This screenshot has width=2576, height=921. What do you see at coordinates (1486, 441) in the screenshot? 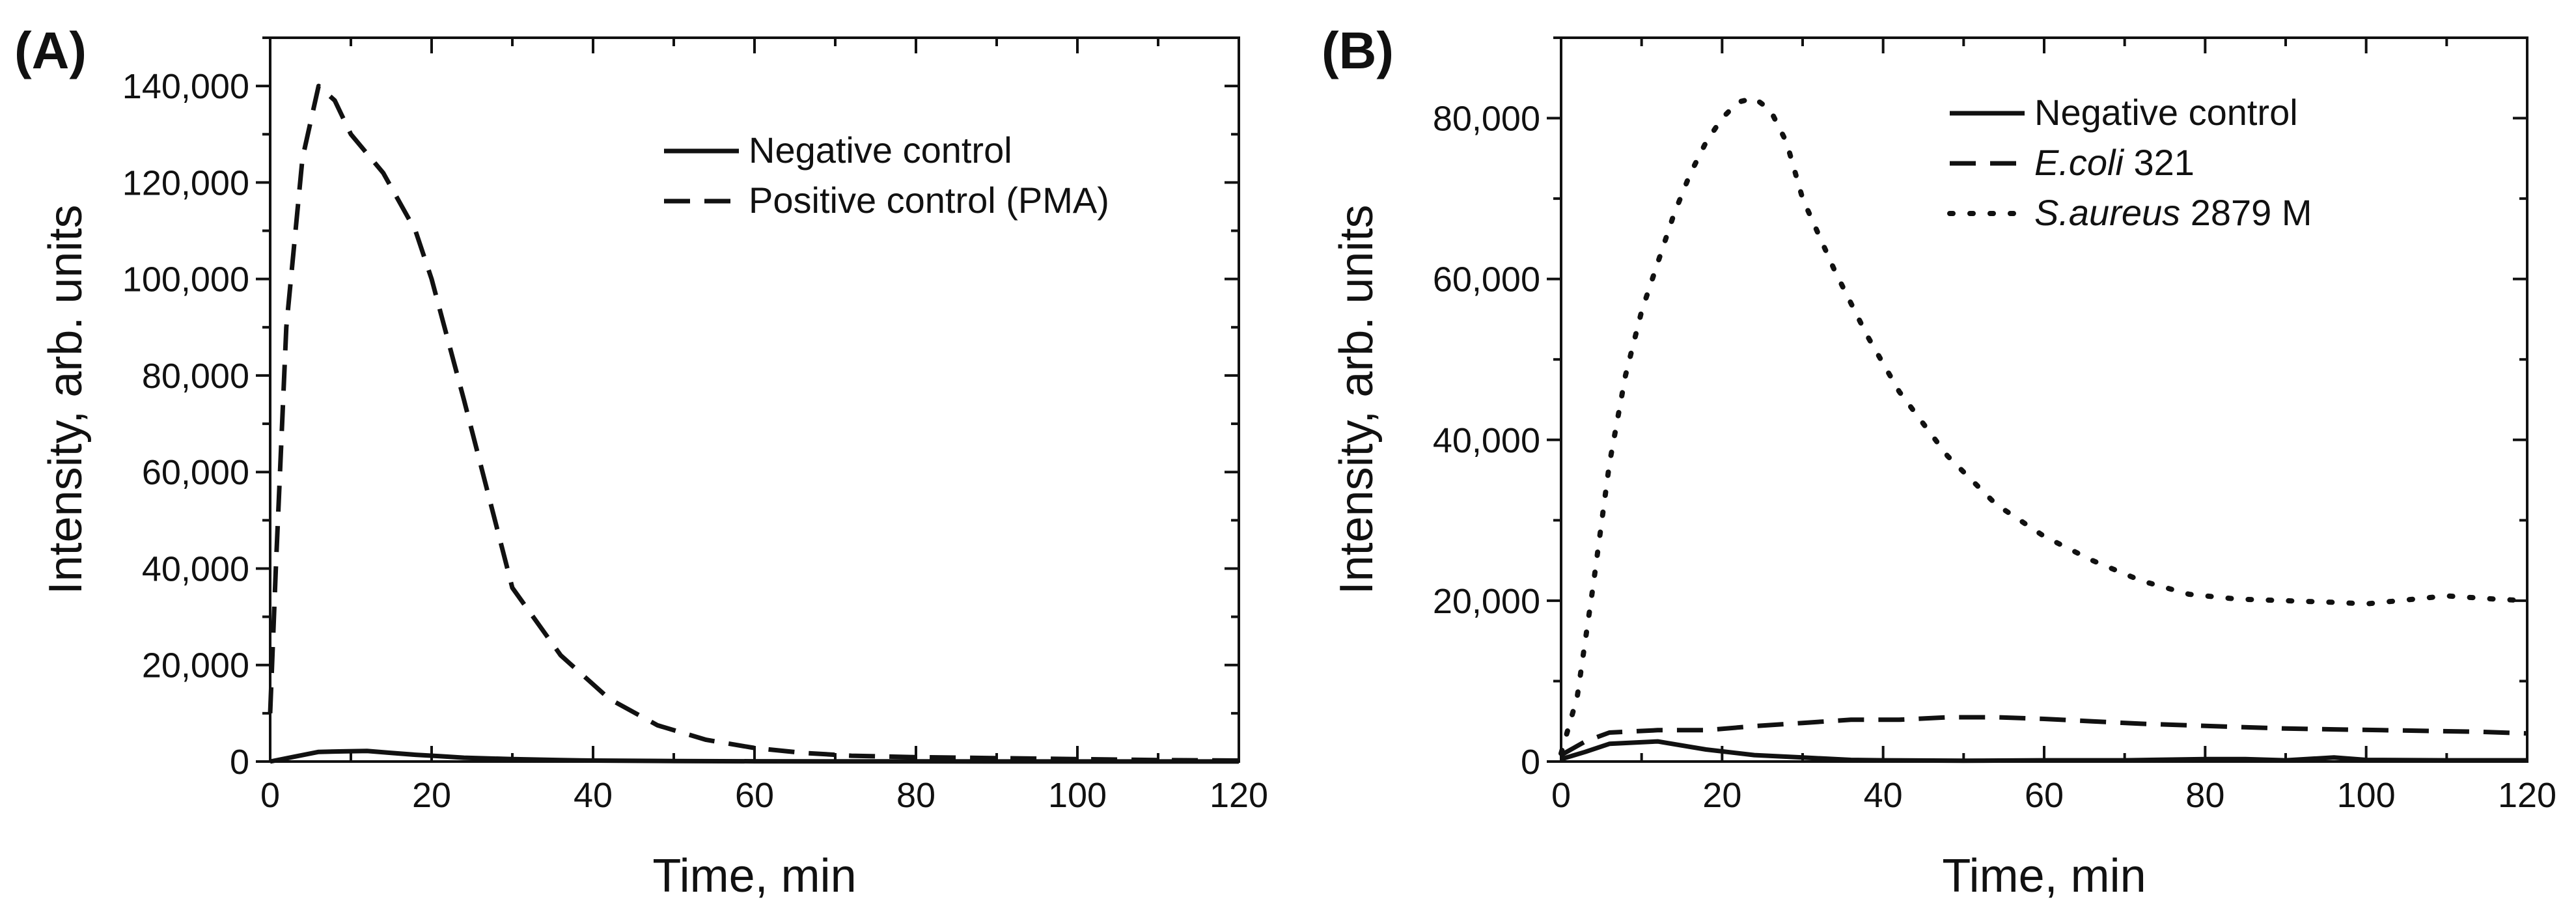
I see `panel-b-y-tick-label: 40,000` at bounding box center [1486, 441].